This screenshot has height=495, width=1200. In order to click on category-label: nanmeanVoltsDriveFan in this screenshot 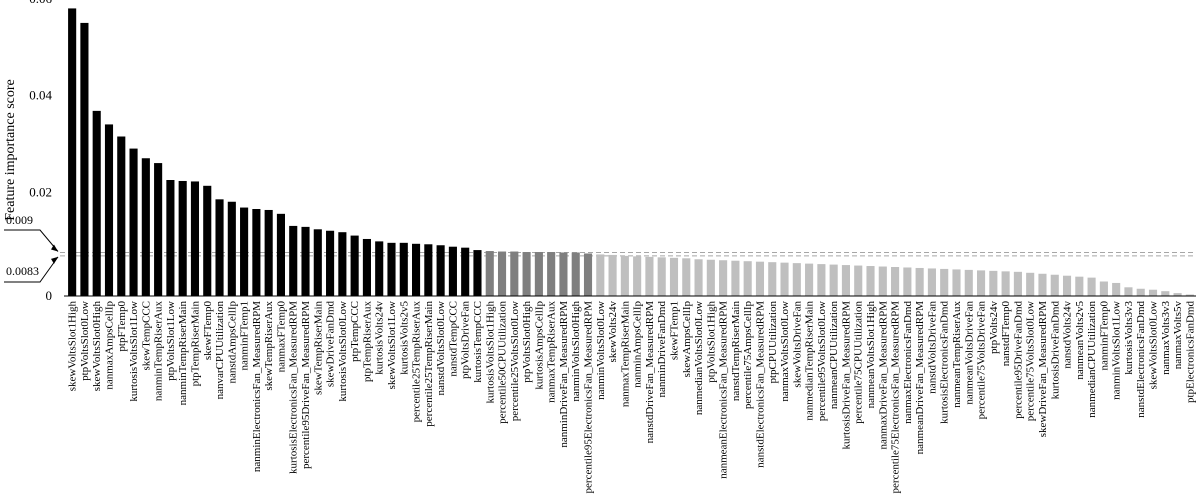, I will do `click(969, 353)`.